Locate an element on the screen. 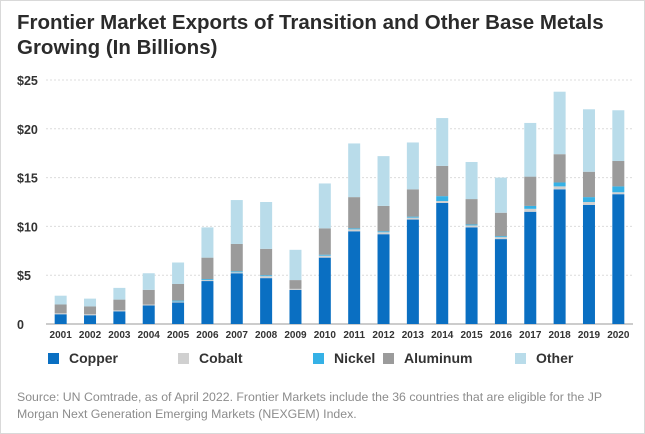 Image resolution: width=645 pixels, height=434 pixels. y-tick-label: $25 is located at coordinates (27, 81).